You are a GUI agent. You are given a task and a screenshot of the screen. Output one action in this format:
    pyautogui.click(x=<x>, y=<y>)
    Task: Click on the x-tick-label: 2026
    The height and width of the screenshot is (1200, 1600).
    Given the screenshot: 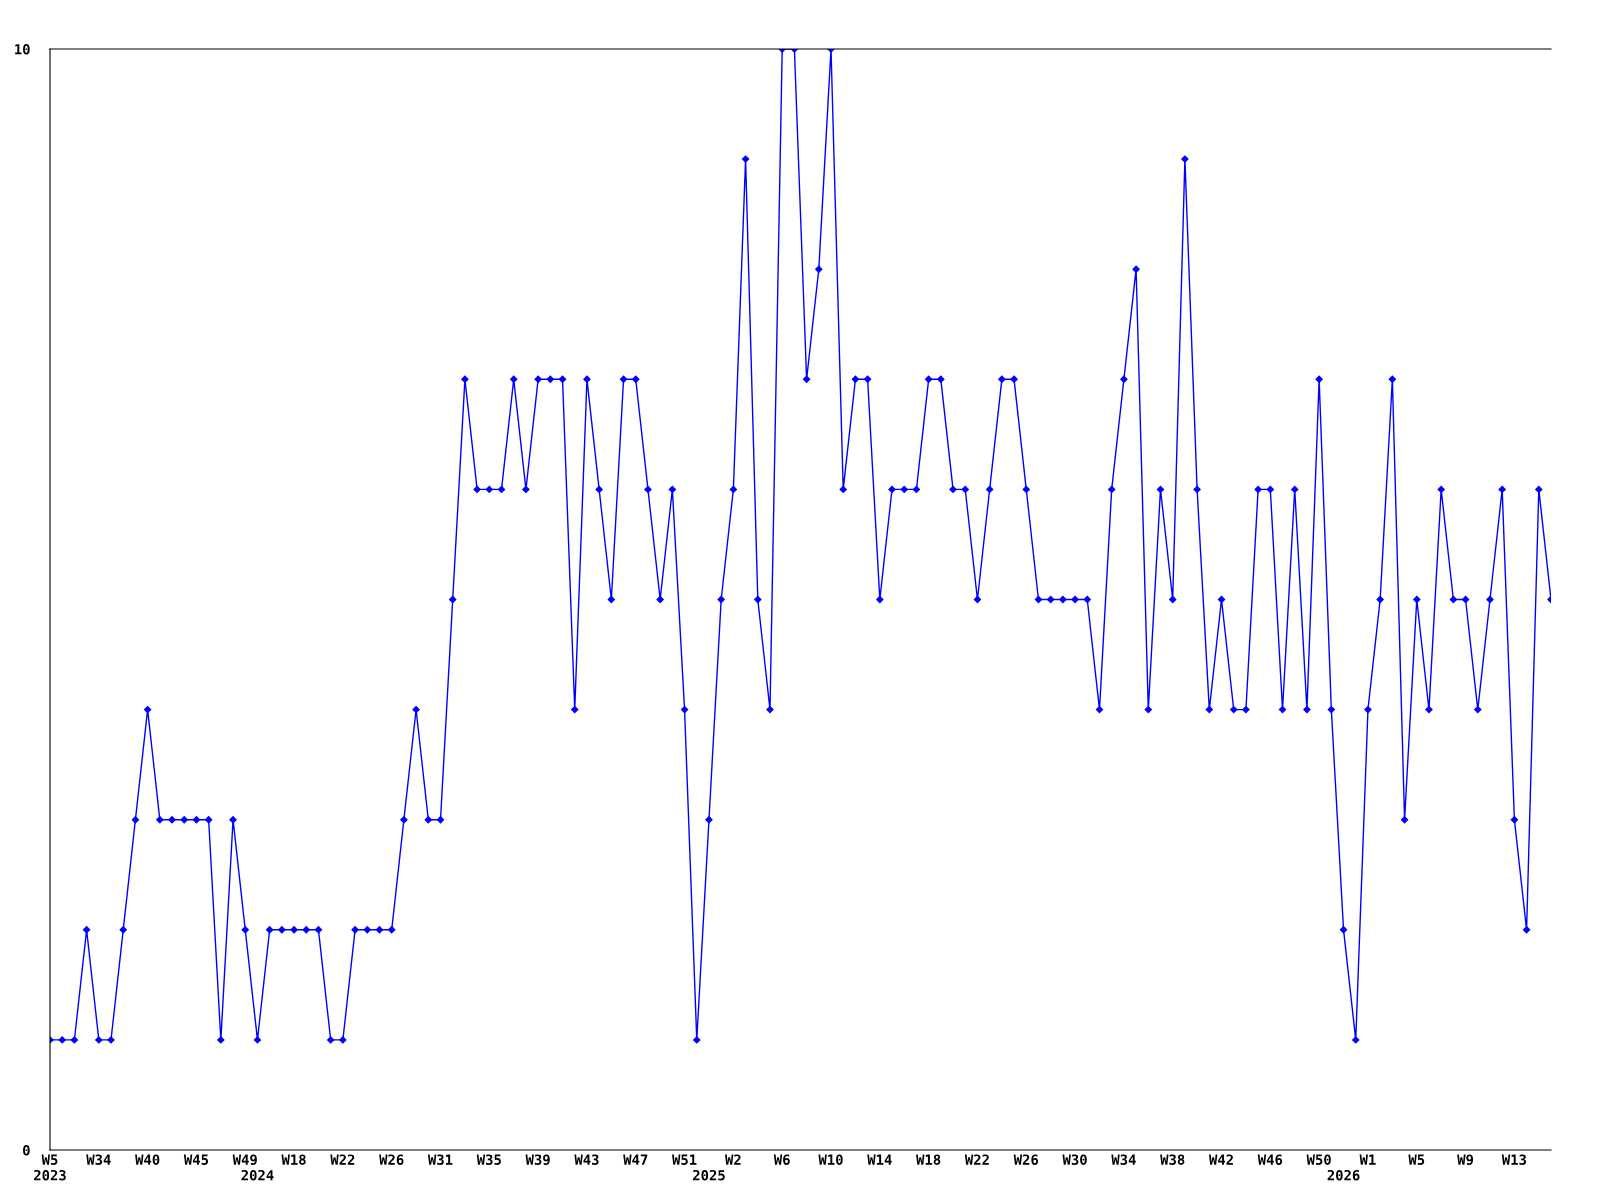 What is the action you would take?
    pyautogui.click(x=1343, y=1175)
    